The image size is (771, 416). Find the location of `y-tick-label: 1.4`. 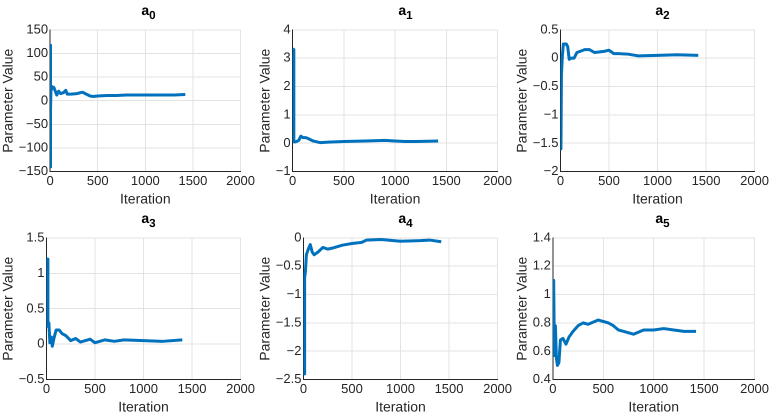

y-tick-label: 1.4 is located at coordinates (541, 236).